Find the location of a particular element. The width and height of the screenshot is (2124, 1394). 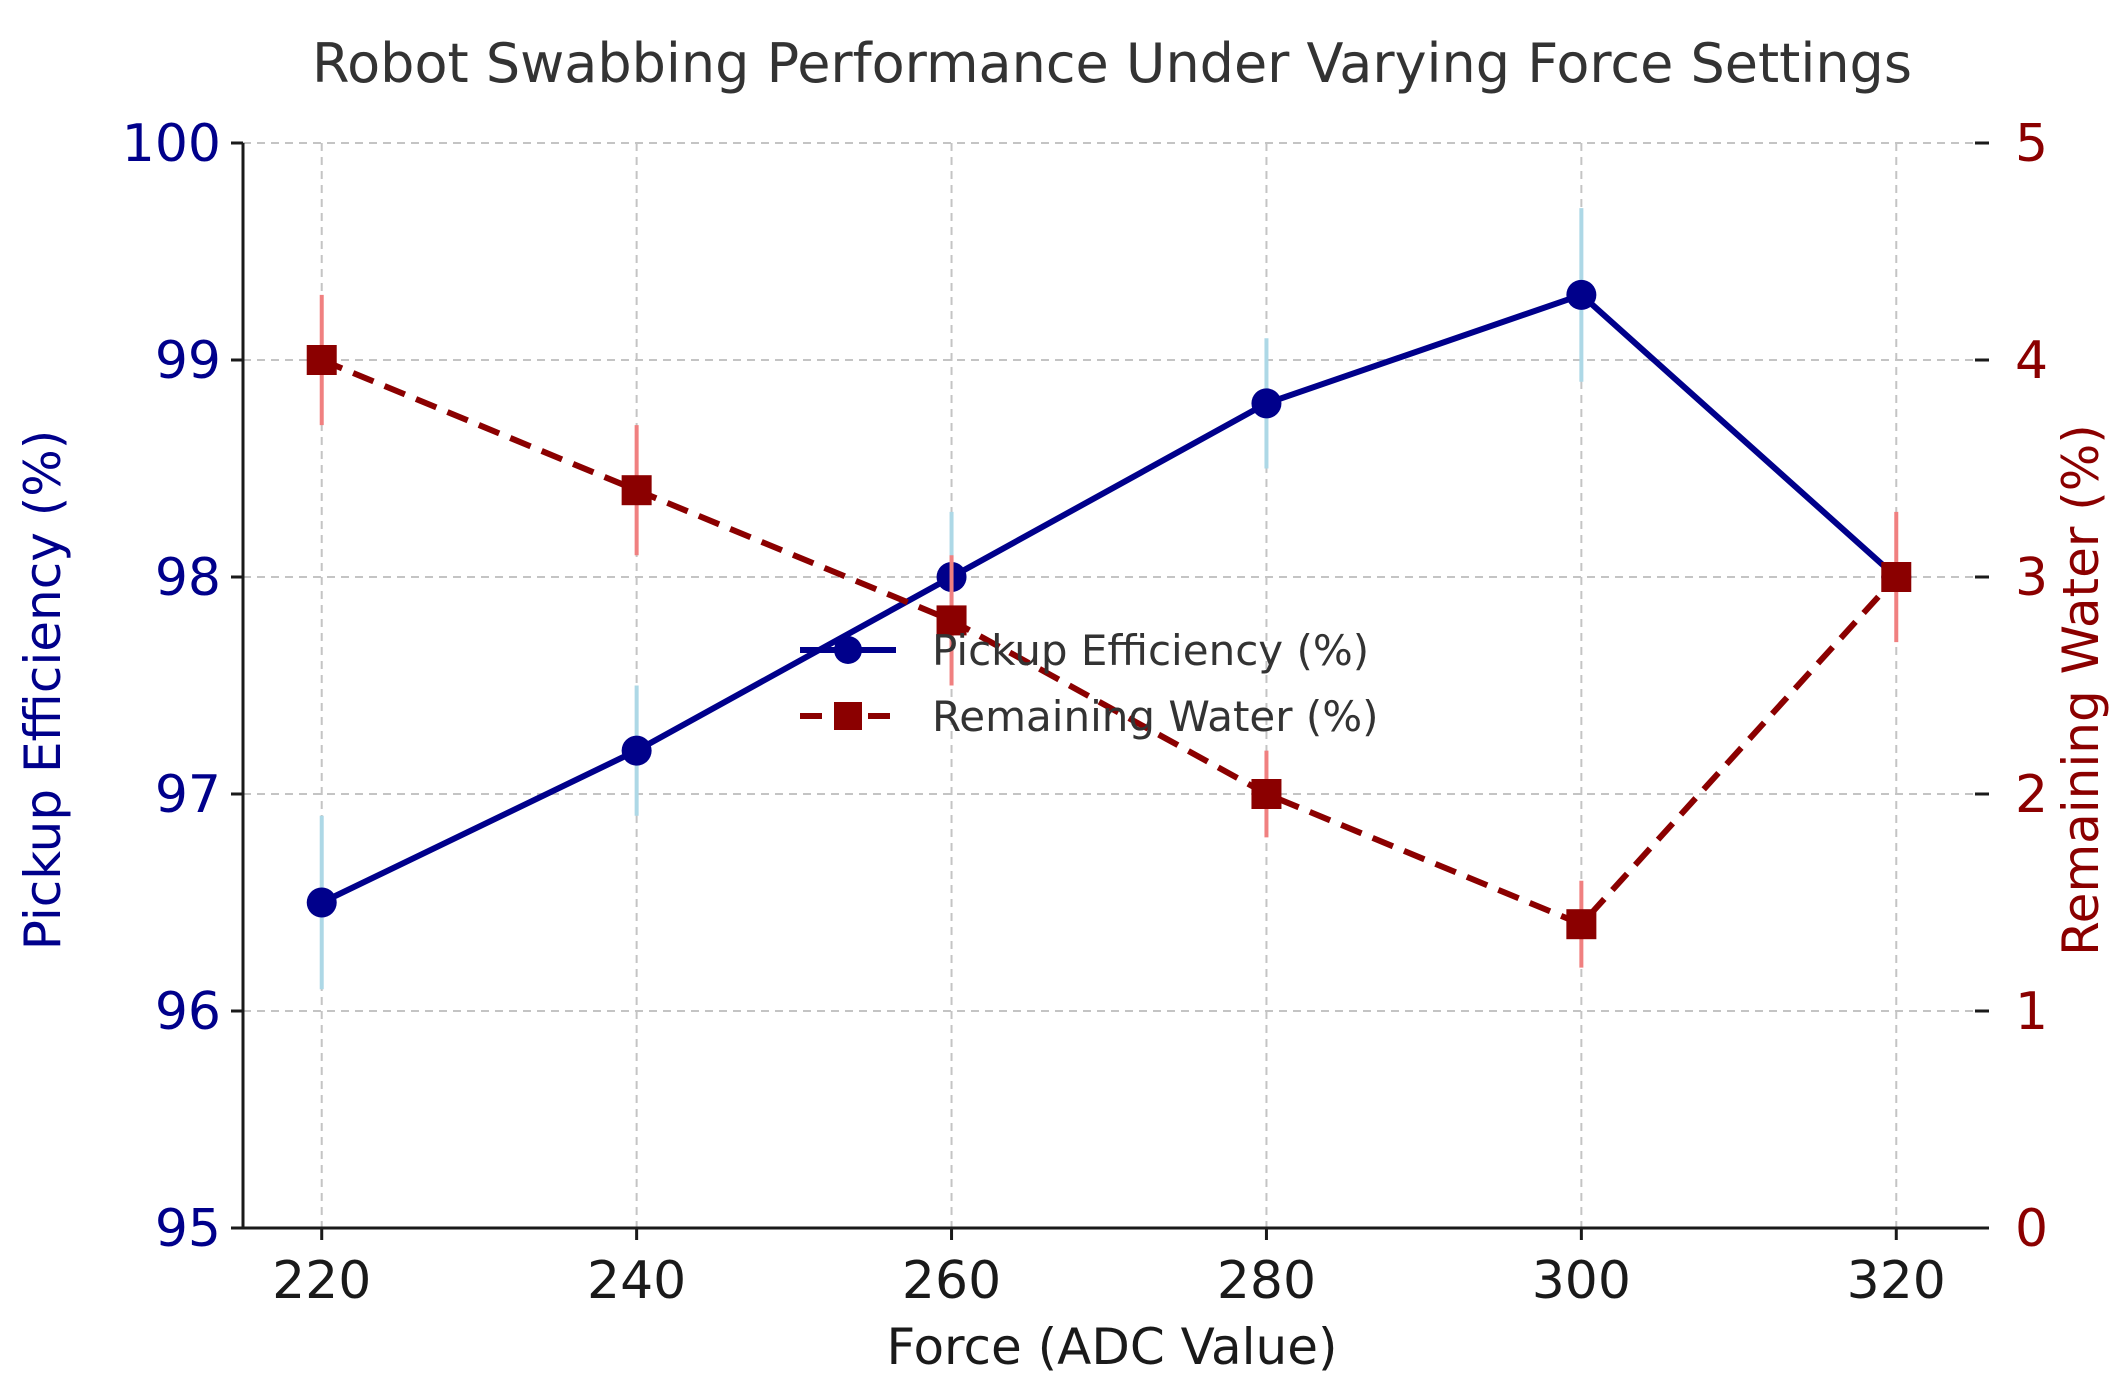

y-axis-left-label: Pickup Efficiency (%) is located at coordinates (43, 690).